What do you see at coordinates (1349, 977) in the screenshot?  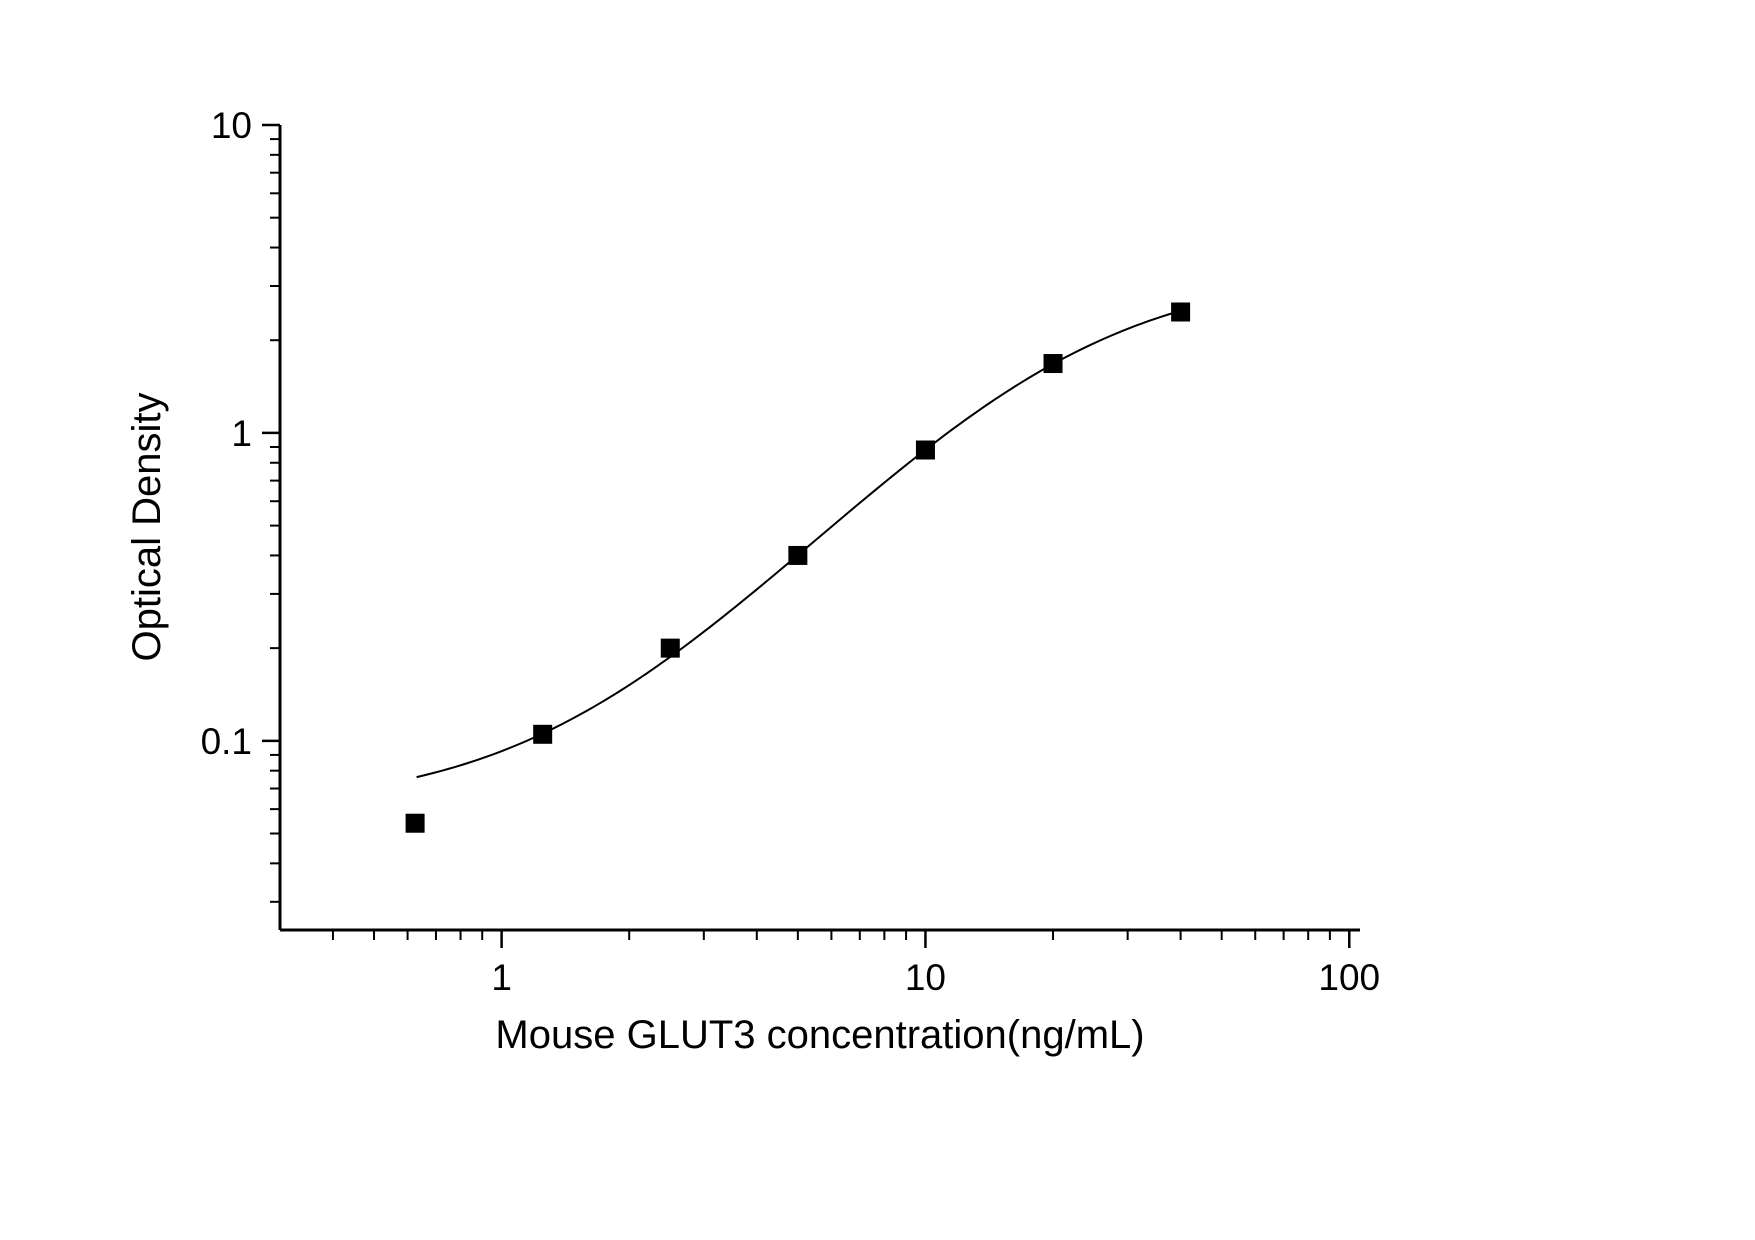 I see `svg-text: 100` at bounding box center [1349, 977].